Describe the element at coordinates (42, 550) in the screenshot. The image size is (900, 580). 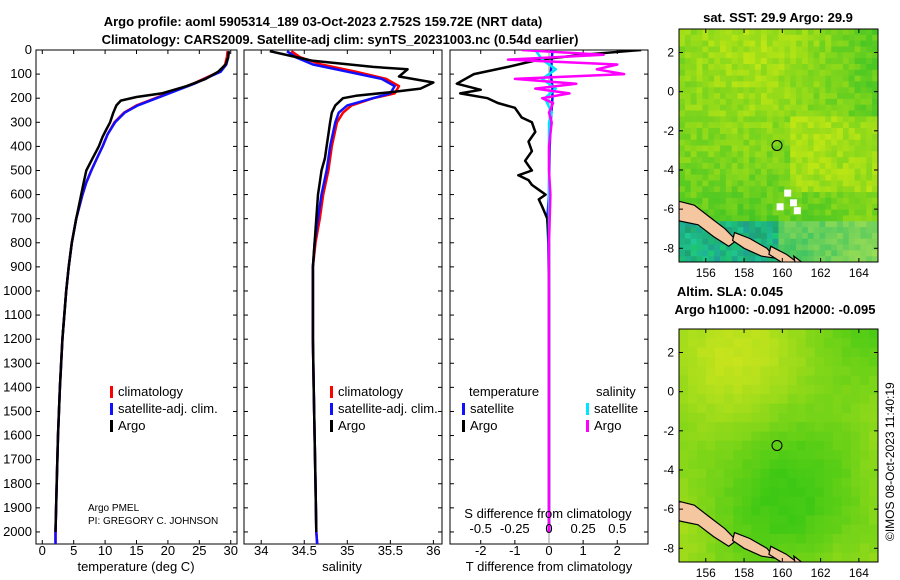
I see `xtick-label: 0` at that location.